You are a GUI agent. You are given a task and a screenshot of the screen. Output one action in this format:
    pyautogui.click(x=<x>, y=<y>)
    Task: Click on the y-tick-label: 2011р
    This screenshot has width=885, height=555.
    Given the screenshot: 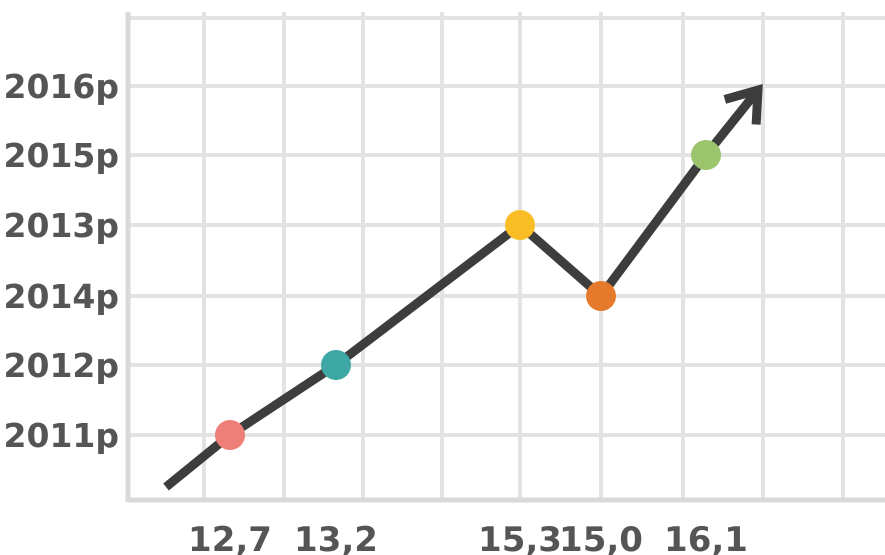 What is the action you would take?
    pyautogui.click(x=61, y=435)
    